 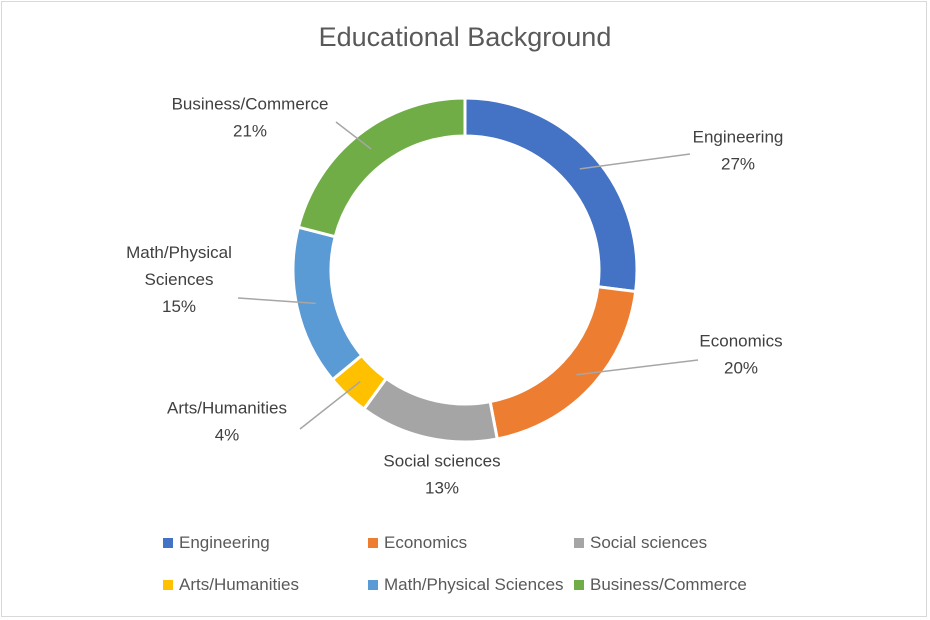 I want to click on leader-line-arts-humanities, so click(x=330, y=405).